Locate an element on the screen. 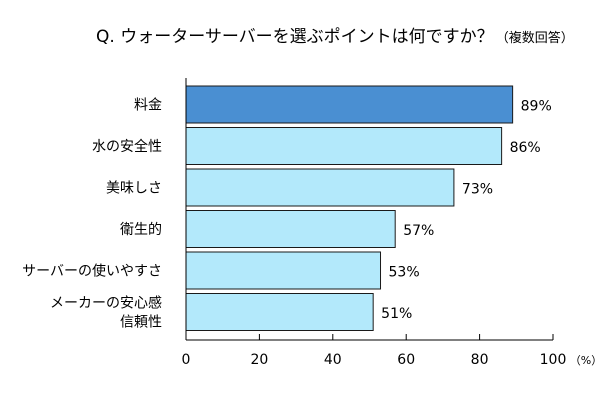  x-tick-label: 80 is located at coordinates (480, 360).